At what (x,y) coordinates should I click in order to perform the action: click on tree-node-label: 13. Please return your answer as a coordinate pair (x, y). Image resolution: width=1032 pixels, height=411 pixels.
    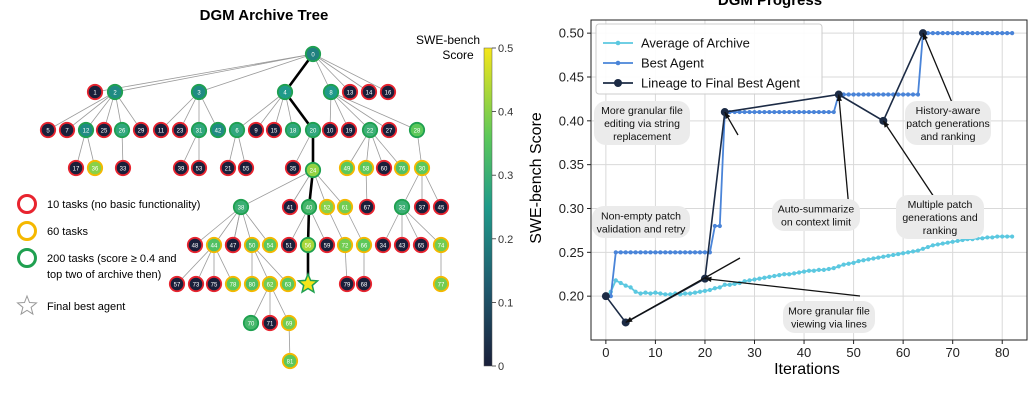
    Looking at the image, I should click on (350, 93).